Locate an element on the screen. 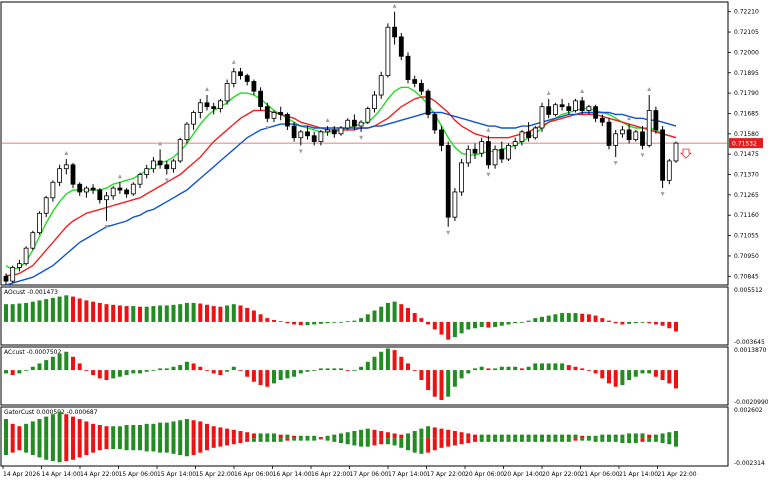  time-axis-label: 21 Apr 06:00 is located at coordinates (600, 474).